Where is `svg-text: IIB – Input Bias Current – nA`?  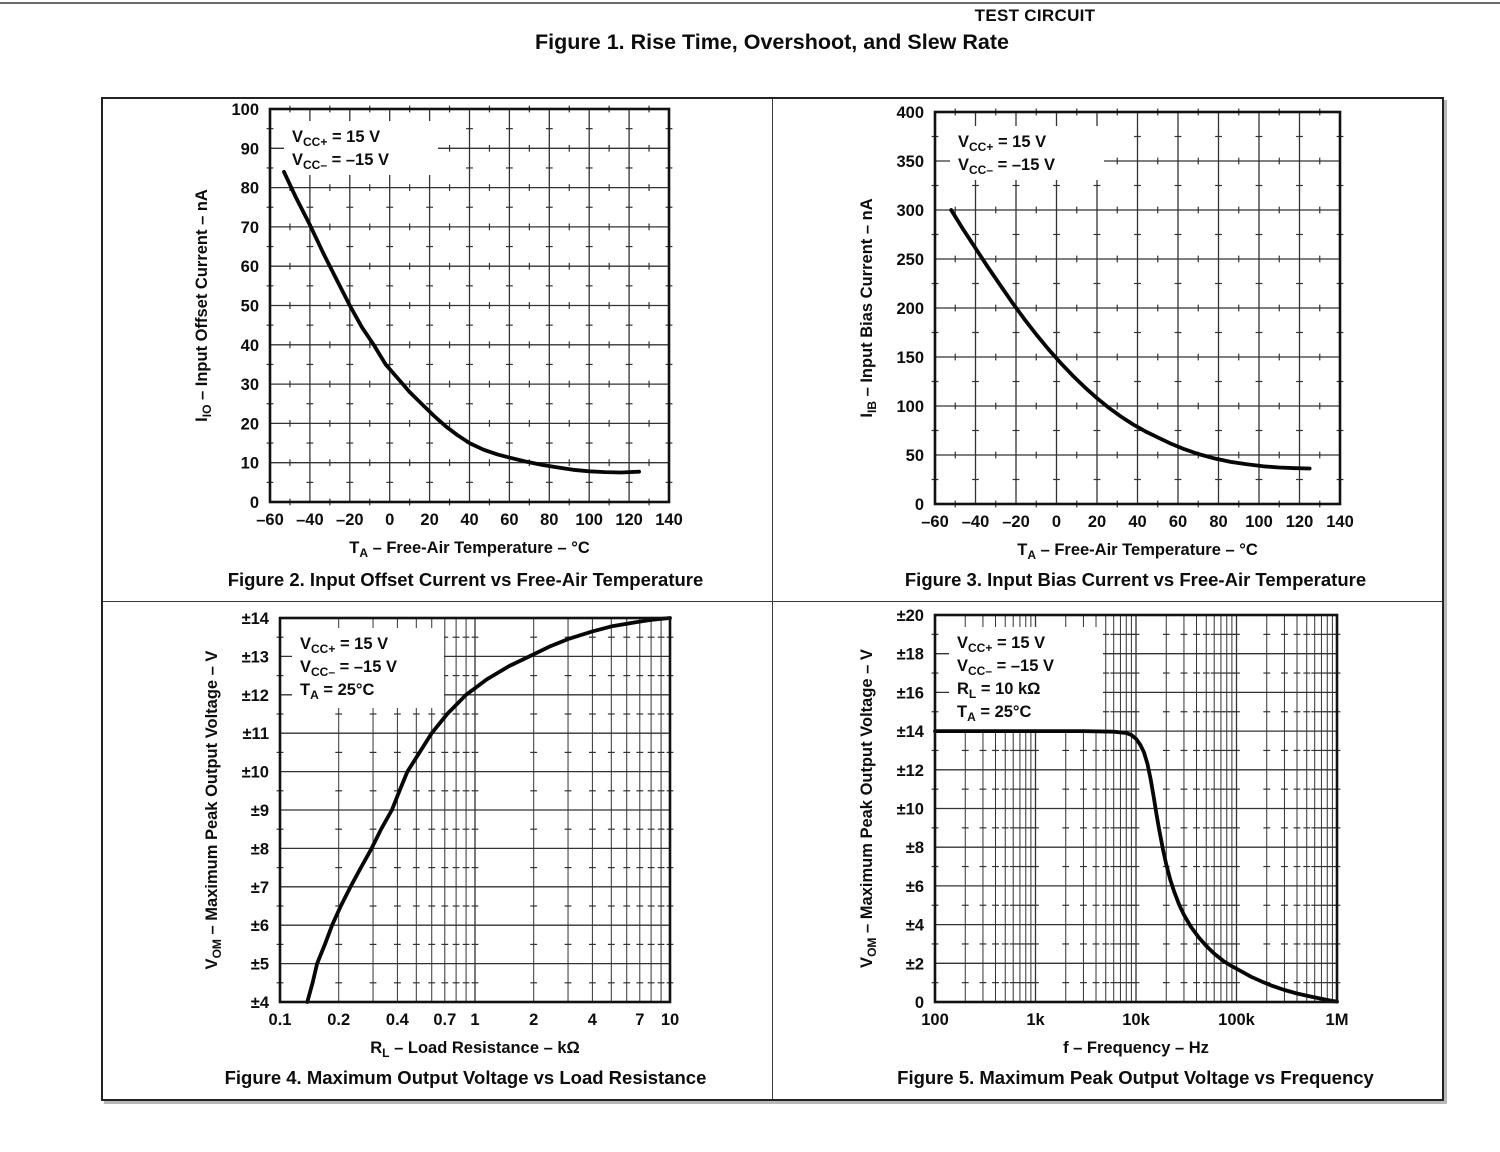
svg-text: IIB – Input Bias Current – nA is located at coordinates (868, 307).